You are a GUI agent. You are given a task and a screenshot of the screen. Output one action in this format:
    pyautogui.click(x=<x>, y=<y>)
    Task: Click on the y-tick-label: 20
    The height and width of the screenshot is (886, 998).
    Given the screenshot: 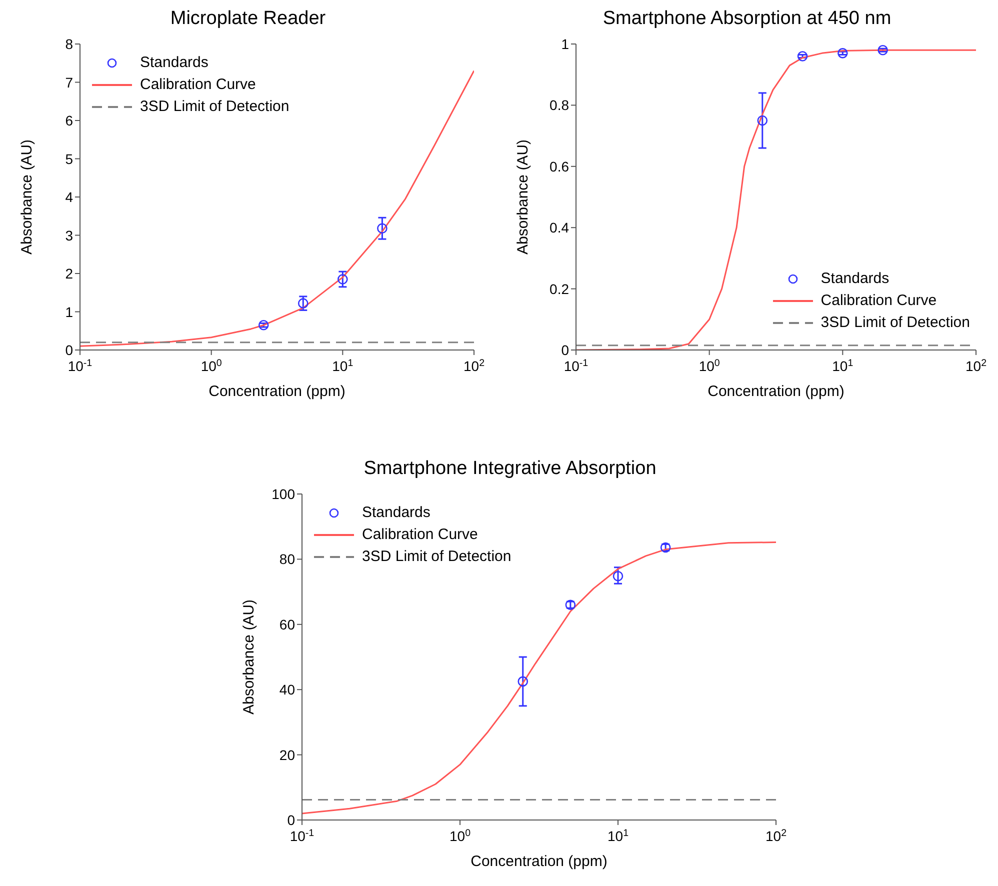 What is the action you would take?
    pyautogui.click(x=287, y=754)
    